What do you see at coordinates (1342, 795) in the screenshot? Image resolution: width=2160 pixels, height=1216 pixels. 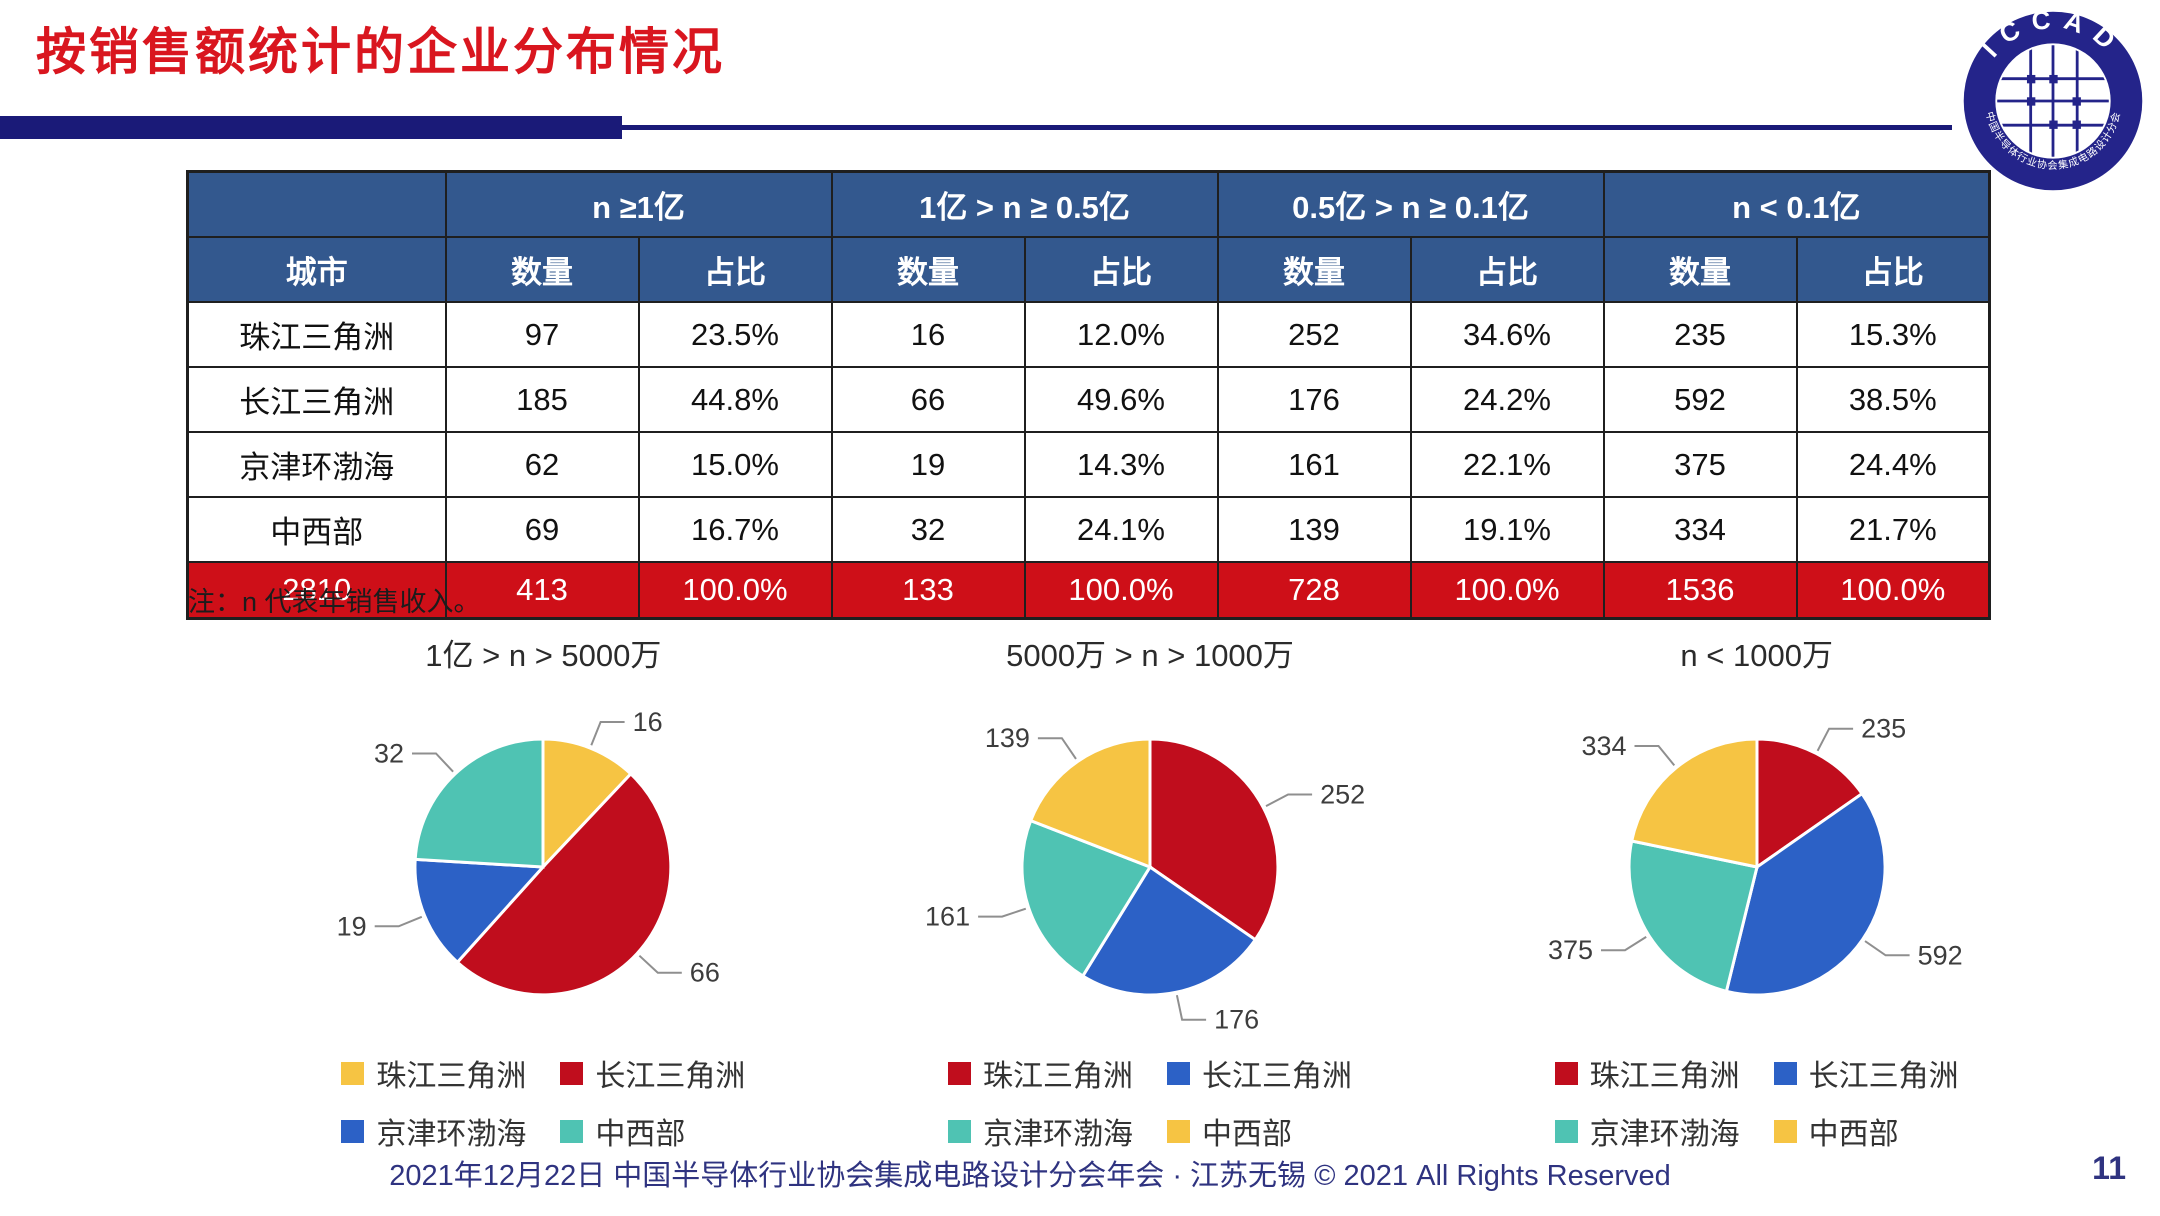 I see `slice-value-label: 252` at bounding box center [1342, 795].